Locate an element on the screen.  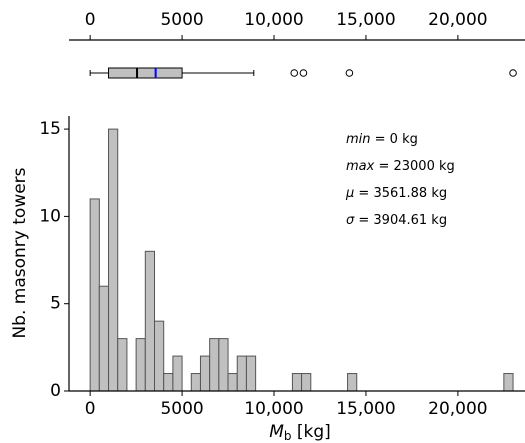
annotation: μ = 3561.88 kg is located at coordinates (396, 193).